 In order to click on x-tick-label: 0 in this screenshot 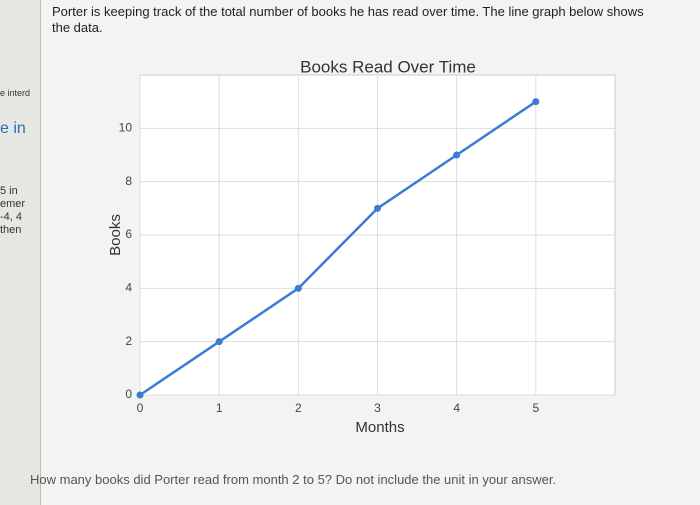, I will do `click(140, 408)`.